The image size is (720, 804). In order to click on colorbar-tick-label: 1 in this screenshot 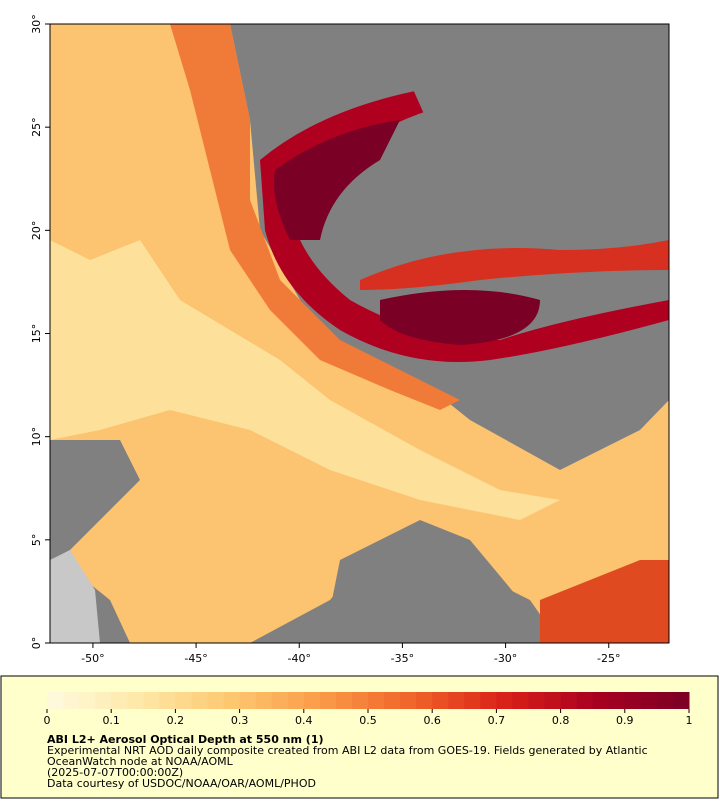, I will do `click(689, 720)`.